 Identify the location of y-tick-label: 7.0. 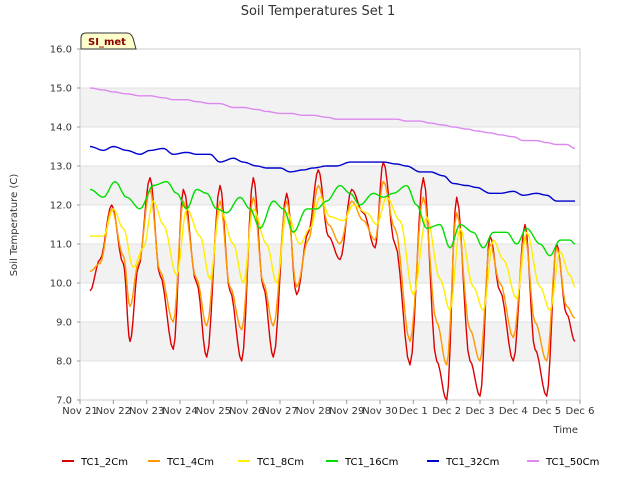
(64, 401).